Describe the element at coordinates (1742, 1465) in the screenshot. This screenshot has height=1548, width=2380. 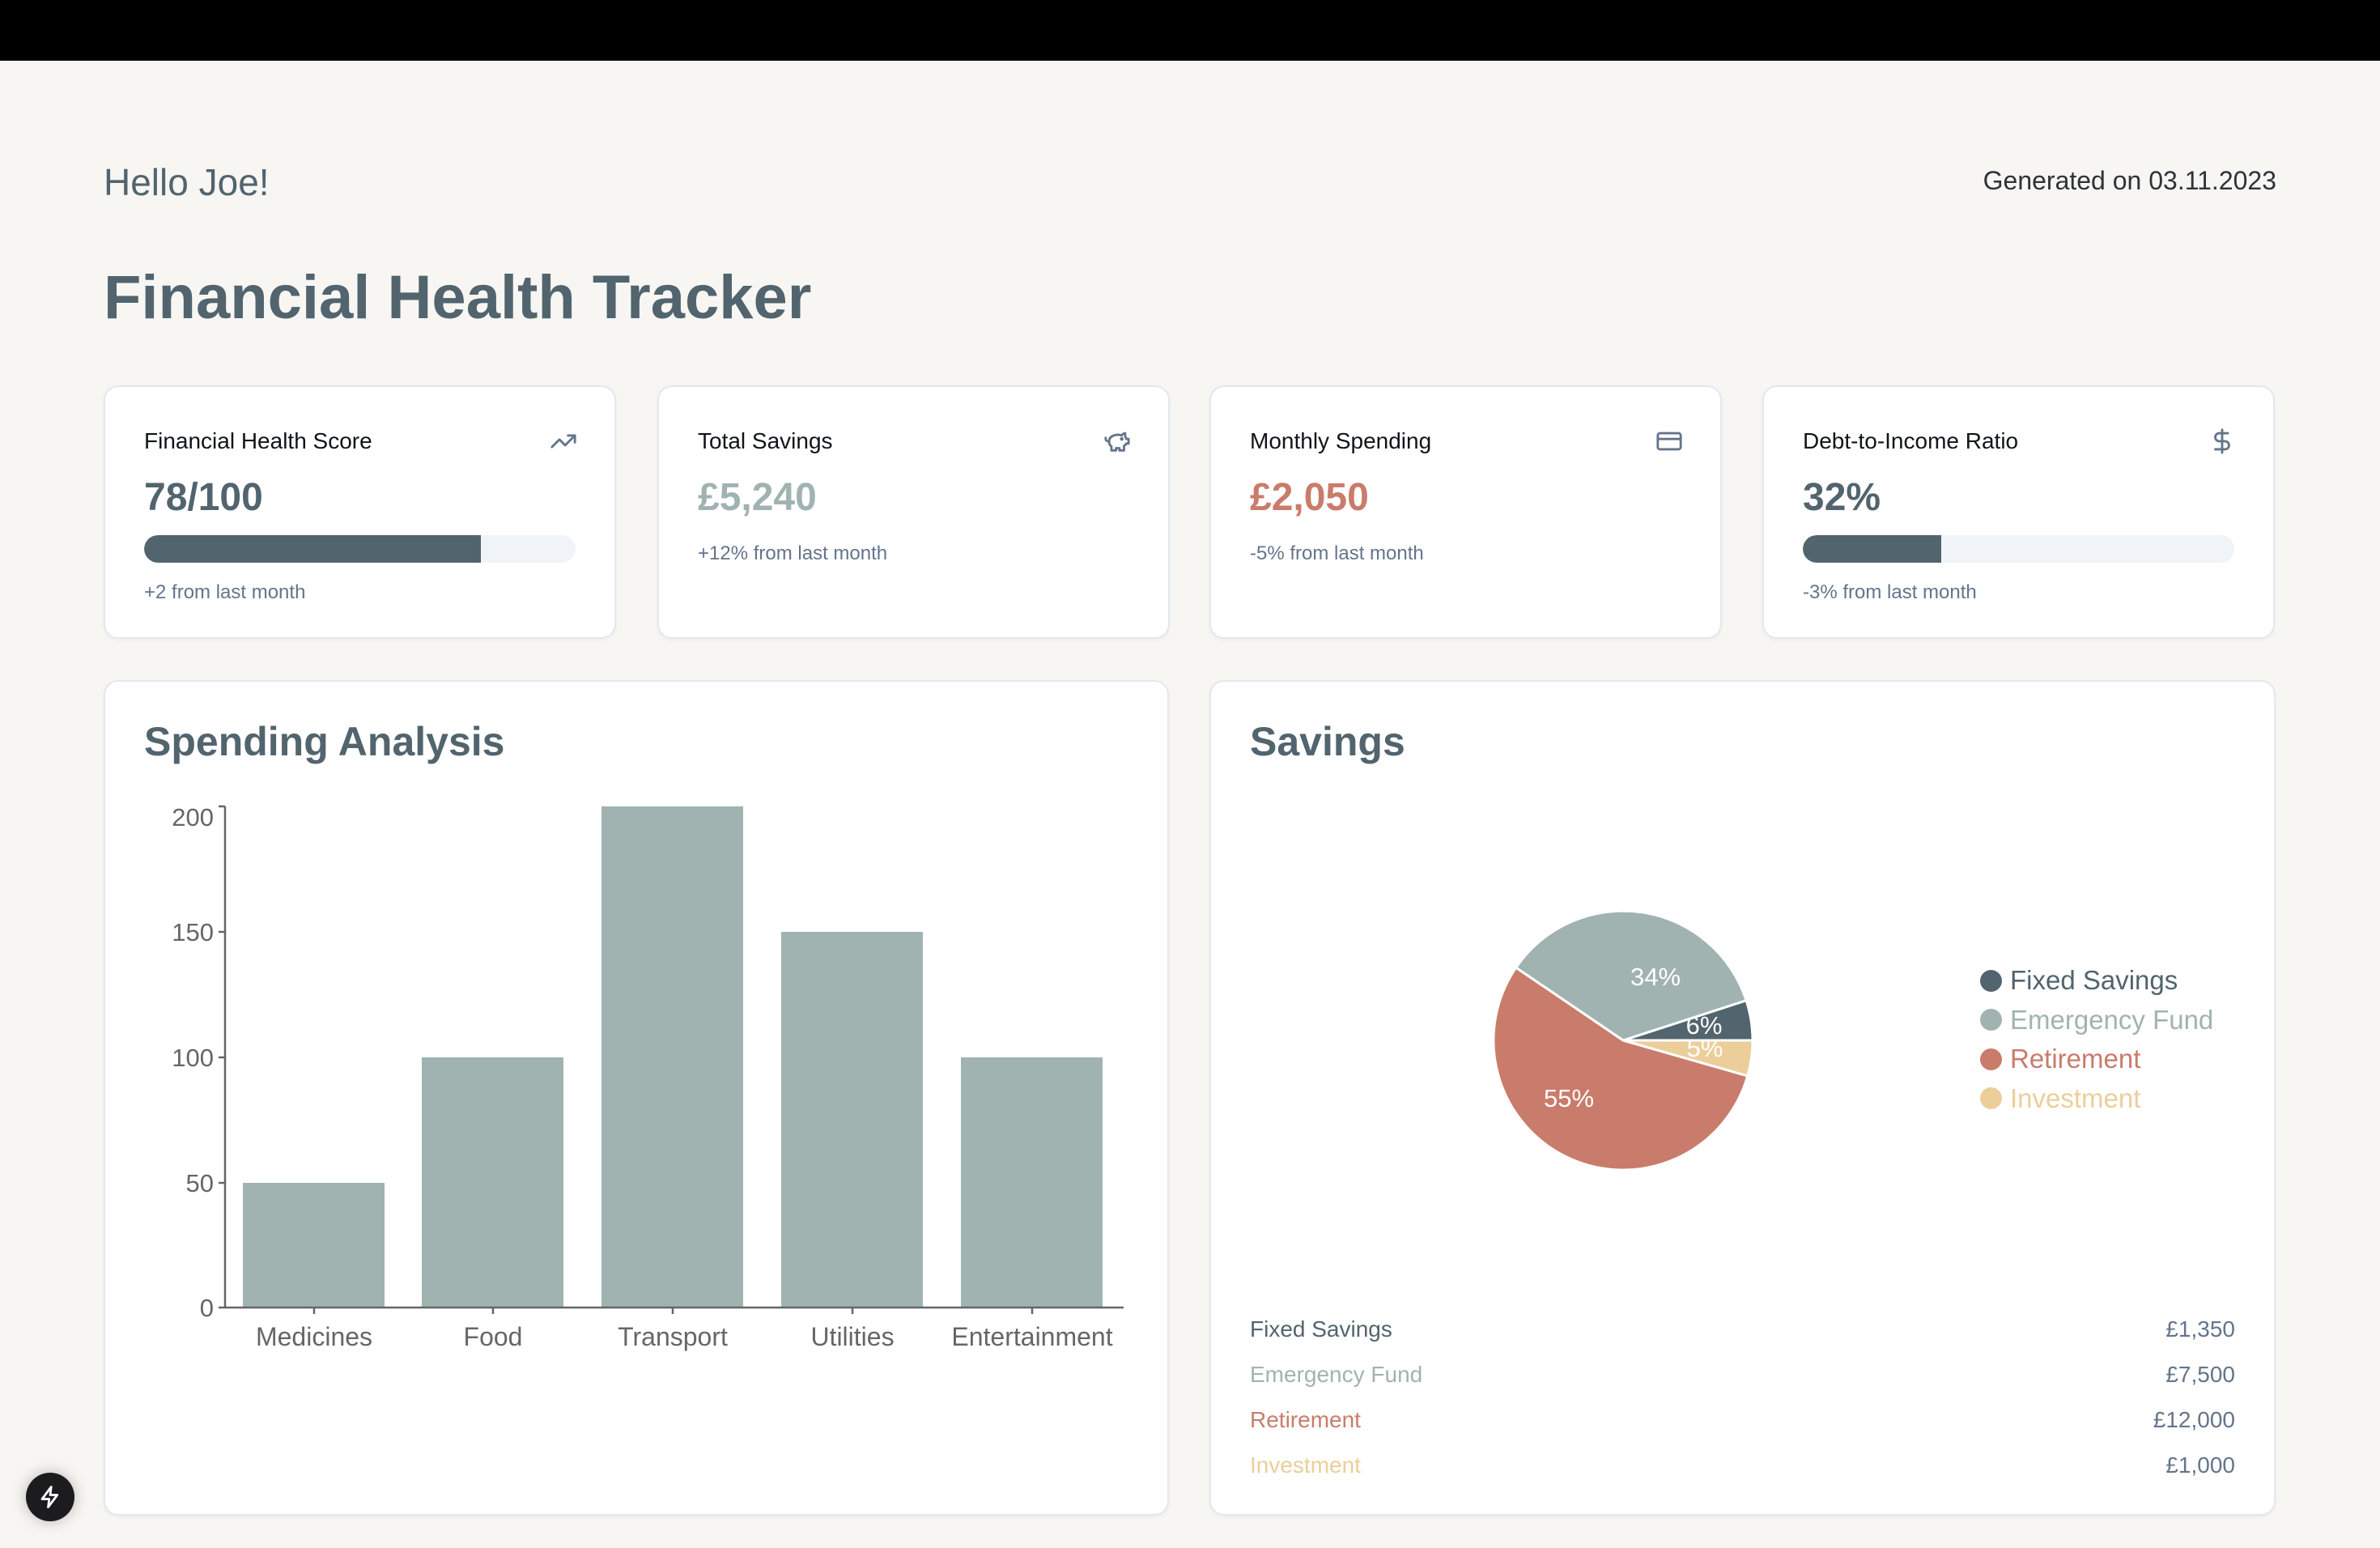
I see `savings-row: Investment £1,000` at that location.